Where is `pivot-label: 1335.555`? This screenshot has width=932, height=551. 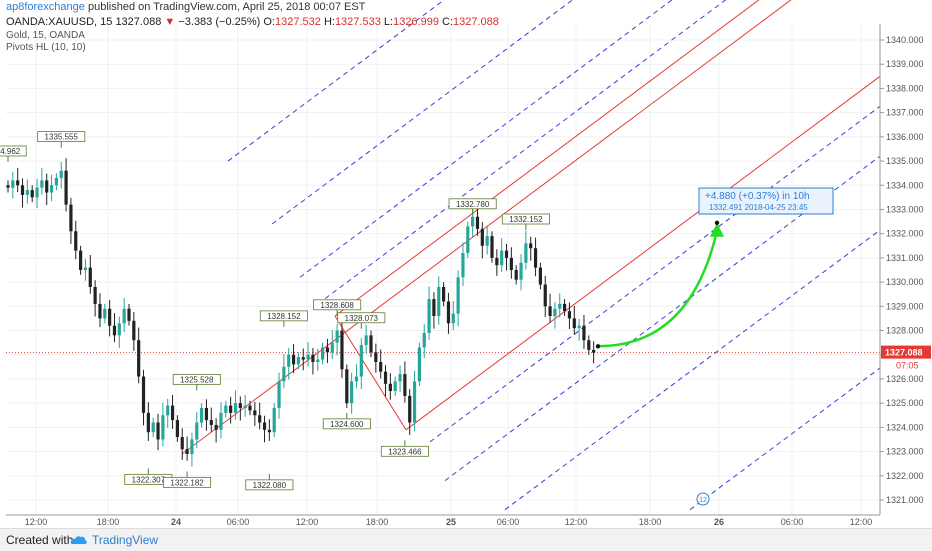 pivot-label: 1335.555 is located at coordinates (62, 137).